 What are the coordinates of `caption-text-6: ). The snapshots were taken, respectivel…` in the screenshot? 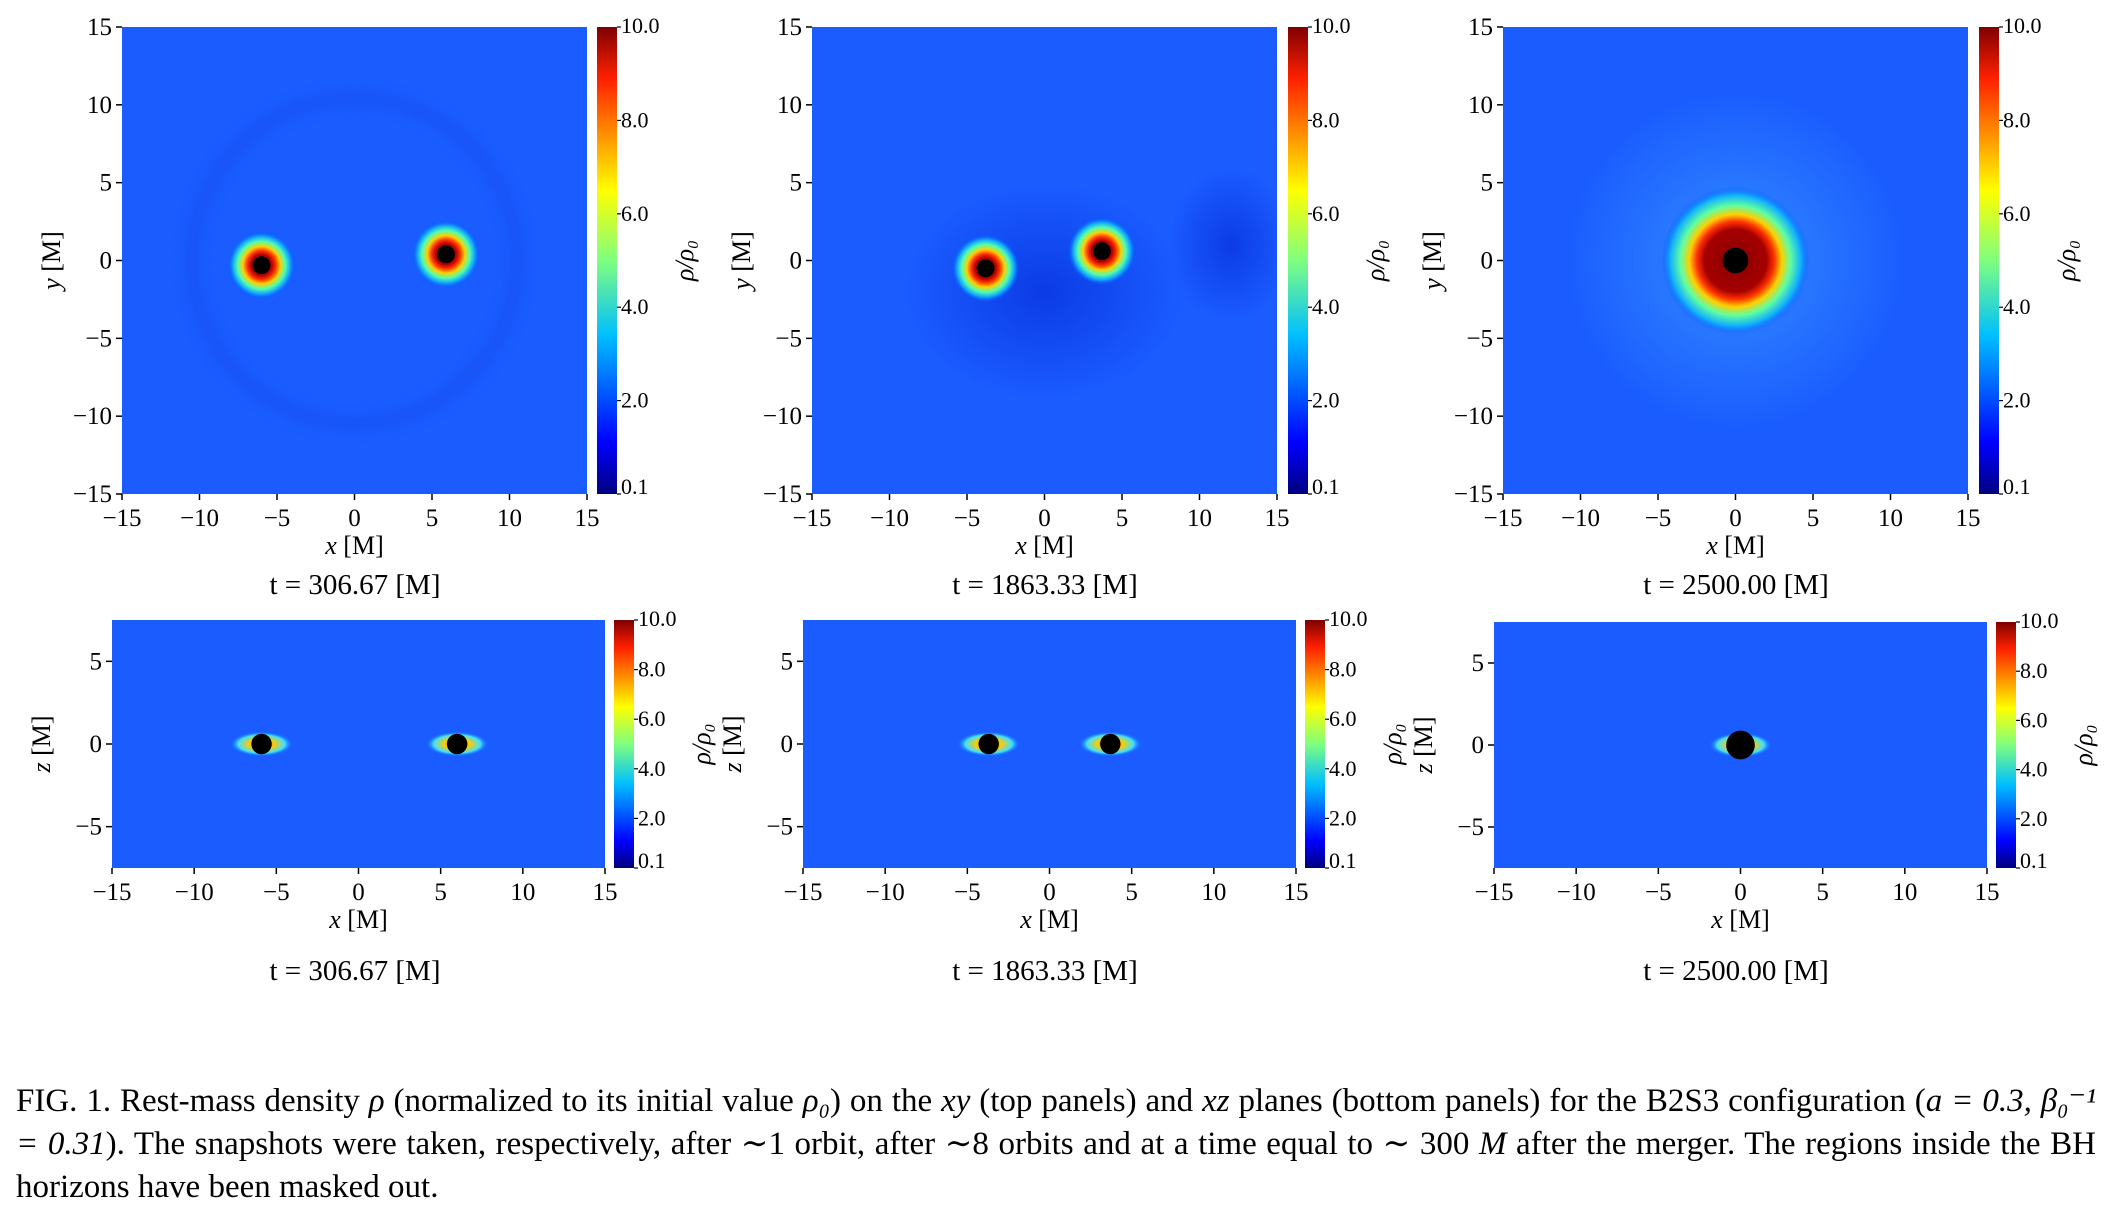 It's located at (792, 1144).